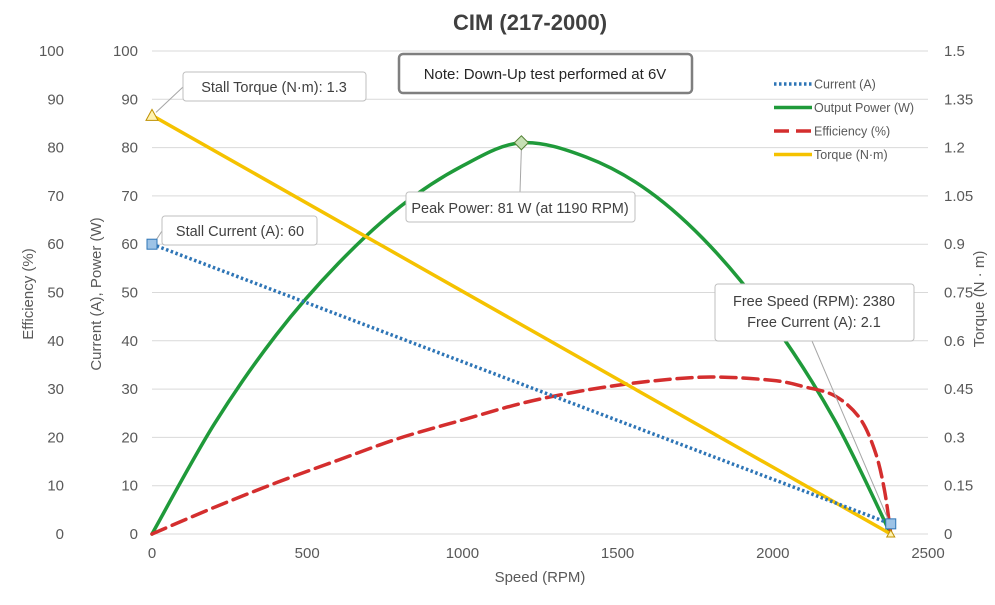  What do you see at coordinates (891, 524) in the screenshot?
I see `free-current-marker` at bounding box center [891, 524].